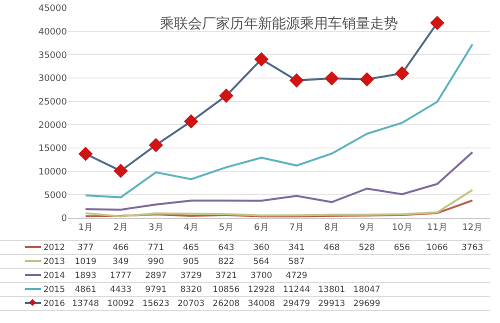 The width and height of the screenshot is (500, 323). What do you see at coordinates (120, 247) in the screenshot?
I see `data-label: 466` at bounding box center [120, 247].